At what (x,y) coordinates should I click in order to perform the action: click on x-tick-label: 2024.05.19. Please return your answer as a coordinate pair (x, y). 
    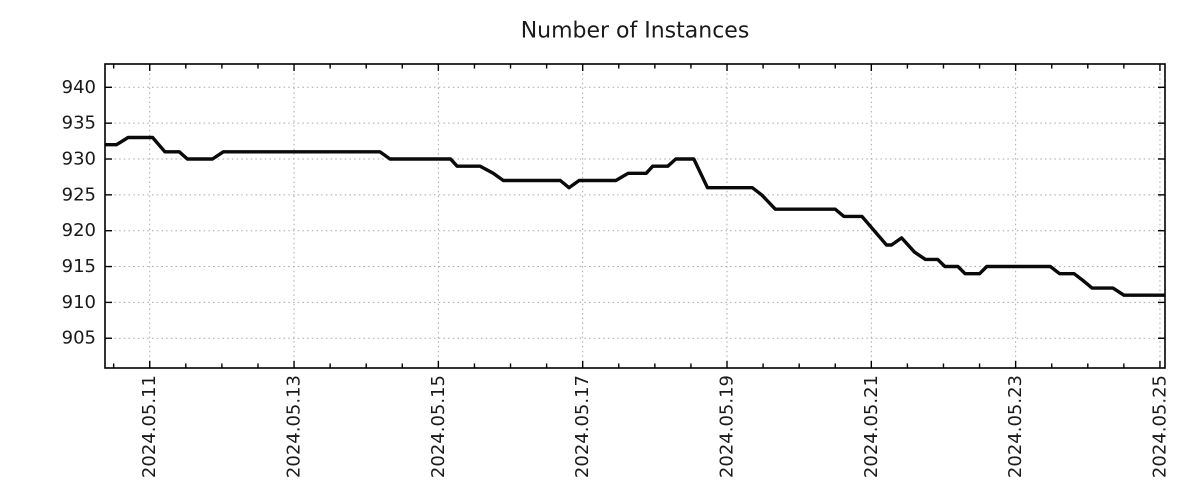
    Looking at the image, I should click on (727, 426).